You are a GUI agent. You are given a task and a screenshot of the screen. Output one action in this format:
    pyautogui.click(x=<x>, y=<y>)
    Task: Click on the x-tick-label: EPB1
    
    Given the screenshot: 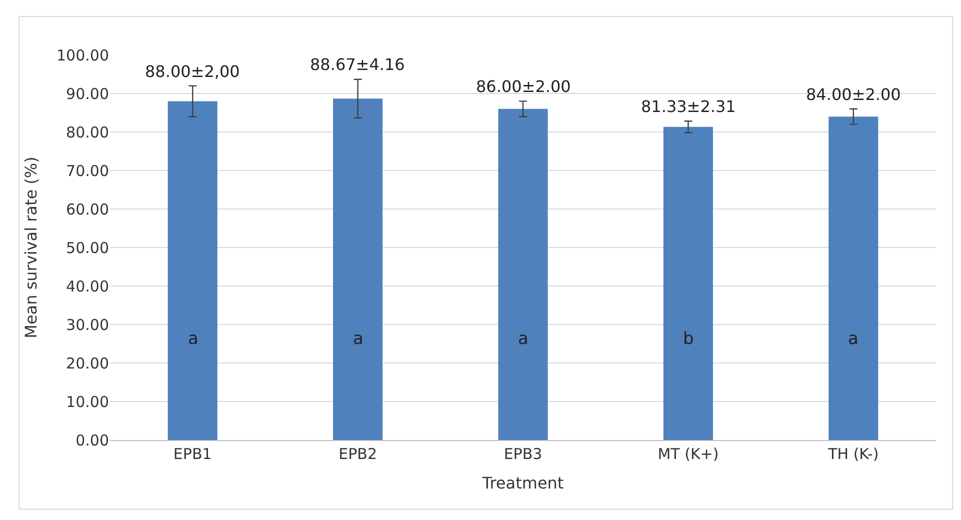 What is the action you would take?
    pyautogui.click(x=192, y=454)
    